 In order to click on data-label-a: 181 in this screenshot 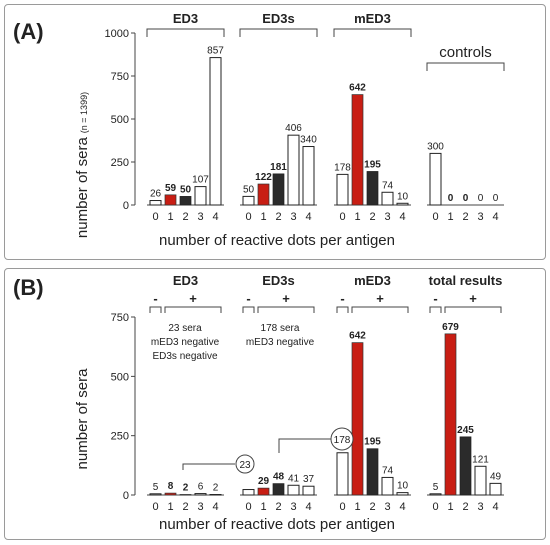, I will do `click(278, 167)`.